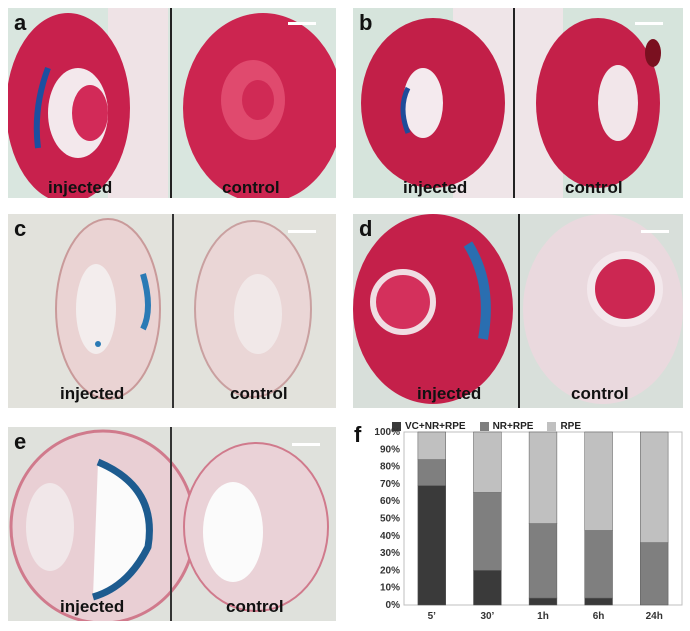 The image size is (690, 631). I want to click on y-tick-label: 90%, so click(390, 449).